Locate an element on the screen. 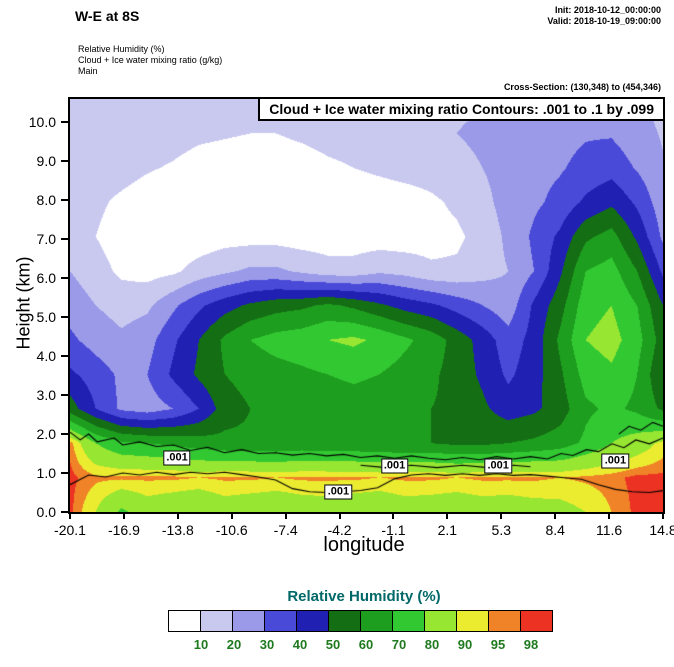 This screenshot has width=674, height=667. x-axis-label: longitude is located at coordinates (364, 545).